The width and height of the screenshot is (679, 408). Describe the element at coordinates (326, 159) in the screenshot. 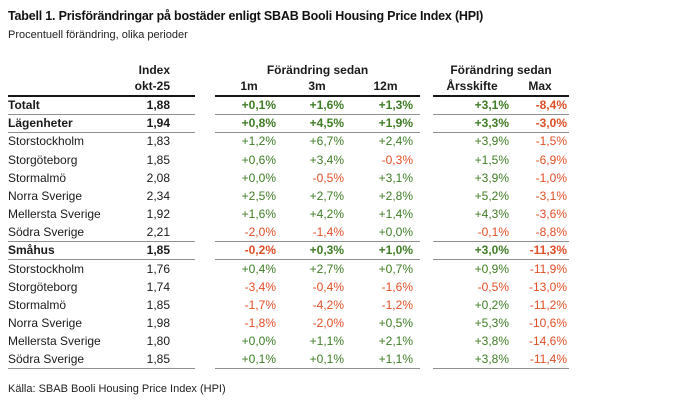

I see `change-3m-value: +3,4%` at that location.